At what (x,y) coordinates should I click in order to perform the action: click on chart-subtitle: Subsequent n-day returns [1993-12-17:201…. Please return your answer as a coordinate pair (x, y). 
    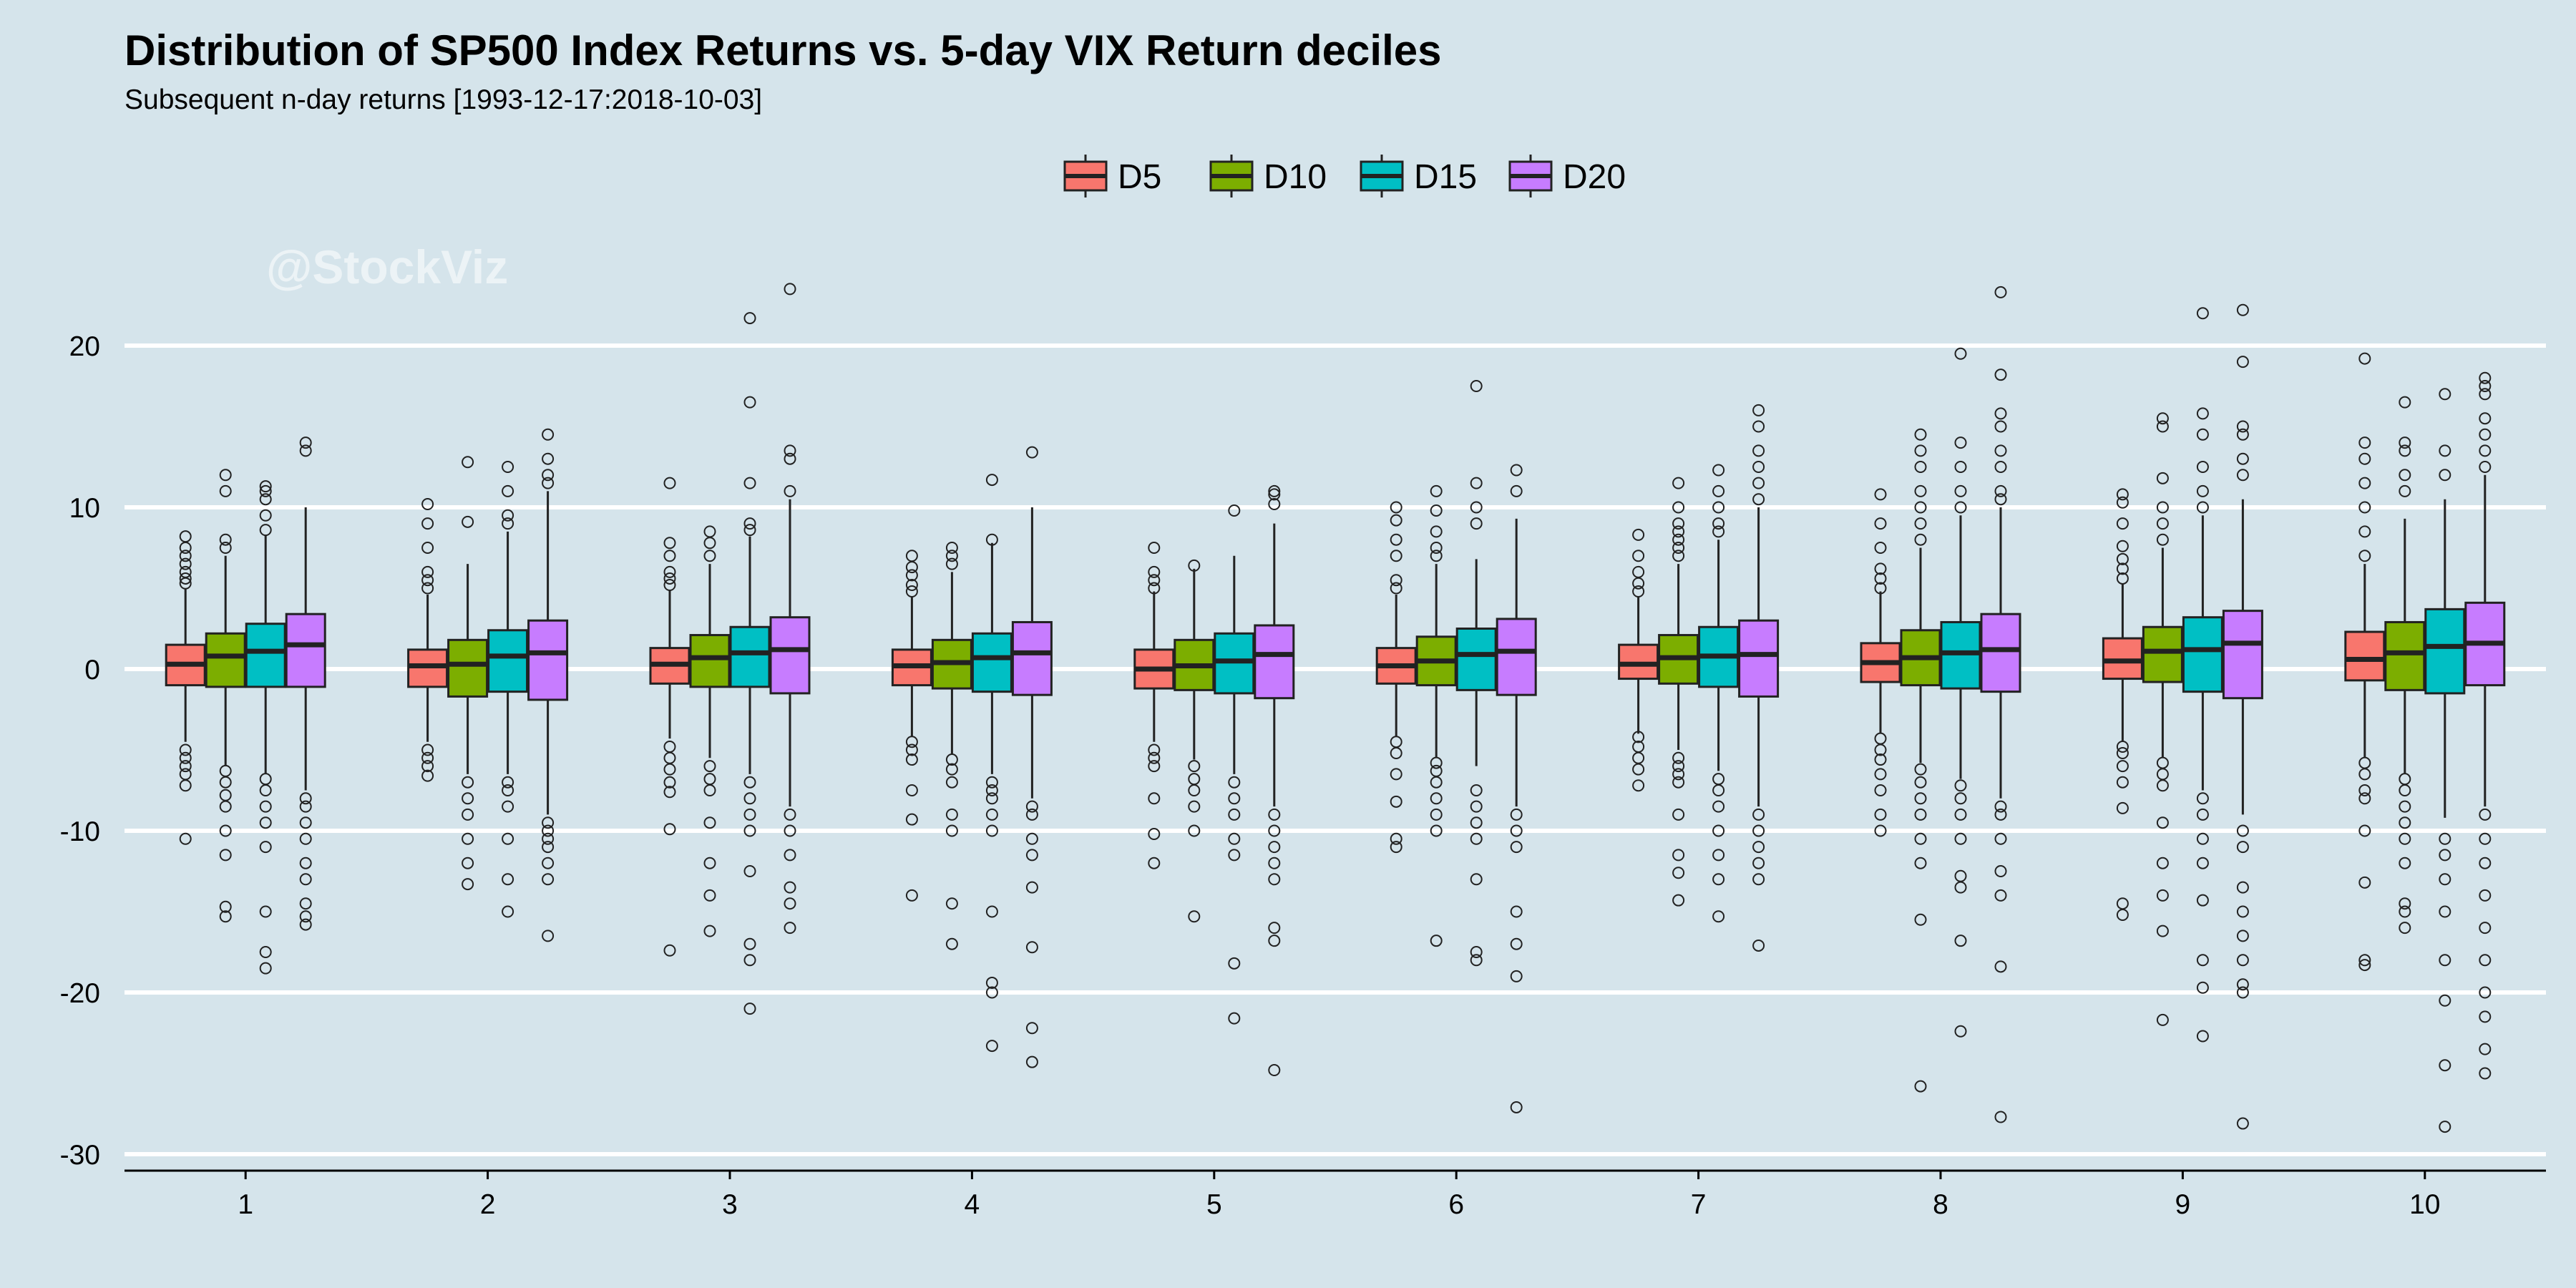
    Looking at the image, I should click on (444, 100).